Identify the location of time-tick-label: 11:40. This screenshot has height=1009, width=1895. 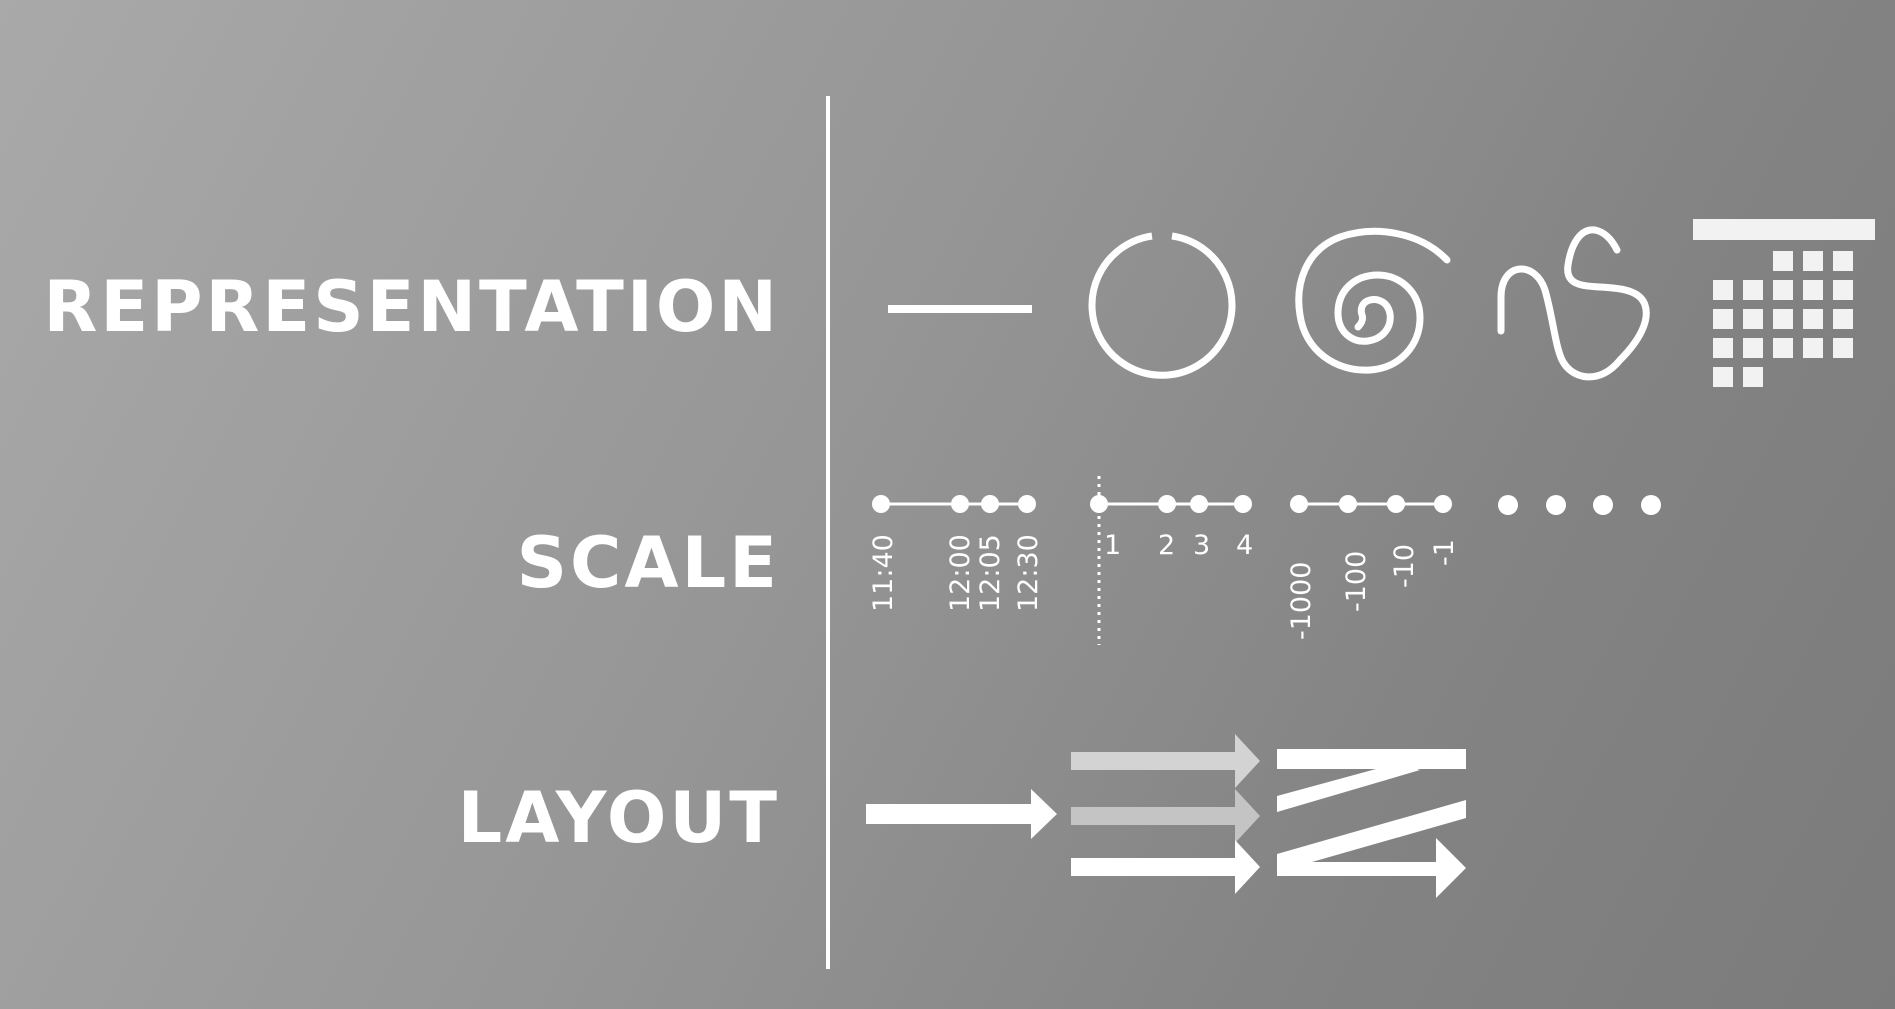
(883, 573).